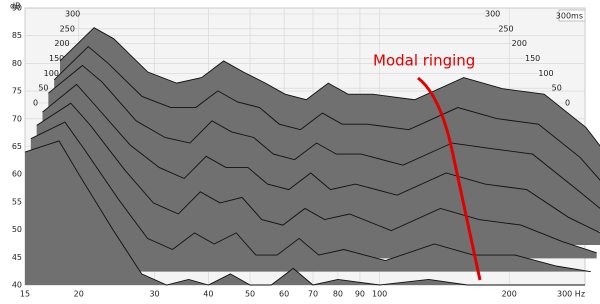  I want to click on y-tick-label: 55, so click(17, 201).